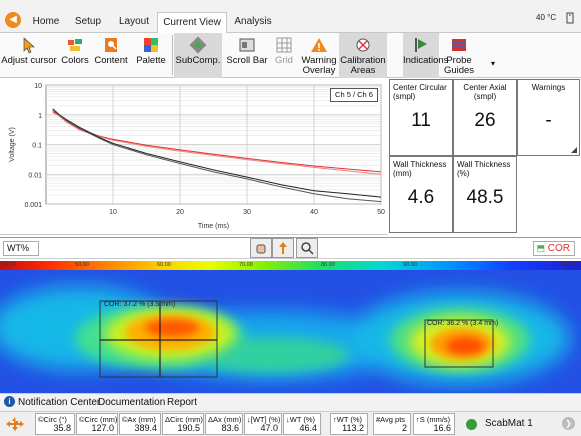 The width and height of the screenshot is (581, 436). Describe the element at coordinates (471, 424) in the screenshot. I see `scabmat-status-icon` at that location.